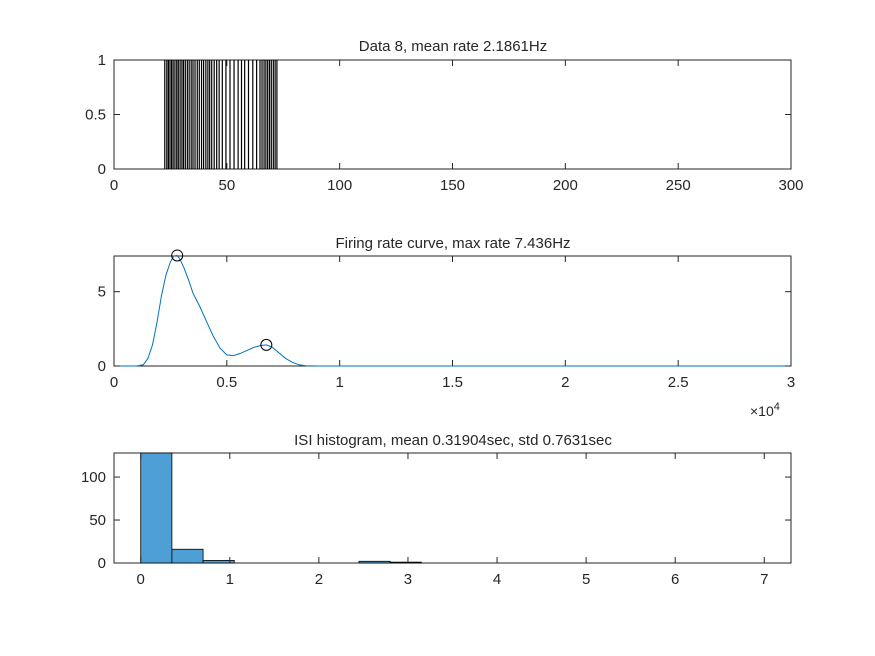  What do you see at coordinates (452, 114) in the screenshot?
I see `raster-axes-box` at bounding box center [452, 114].